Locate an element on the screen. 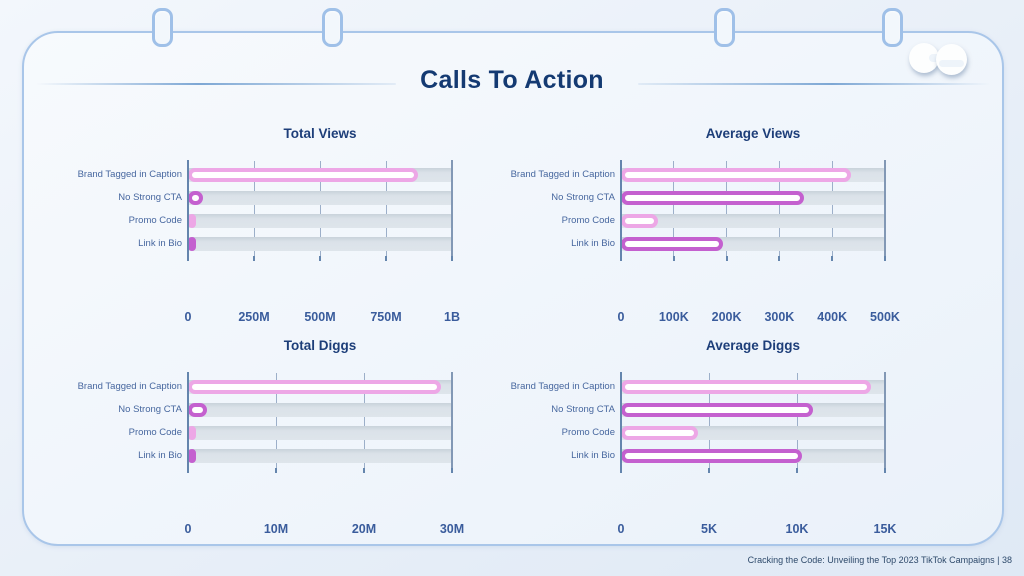  category-label: No Strong CTA is located at coordinates (583, 197).